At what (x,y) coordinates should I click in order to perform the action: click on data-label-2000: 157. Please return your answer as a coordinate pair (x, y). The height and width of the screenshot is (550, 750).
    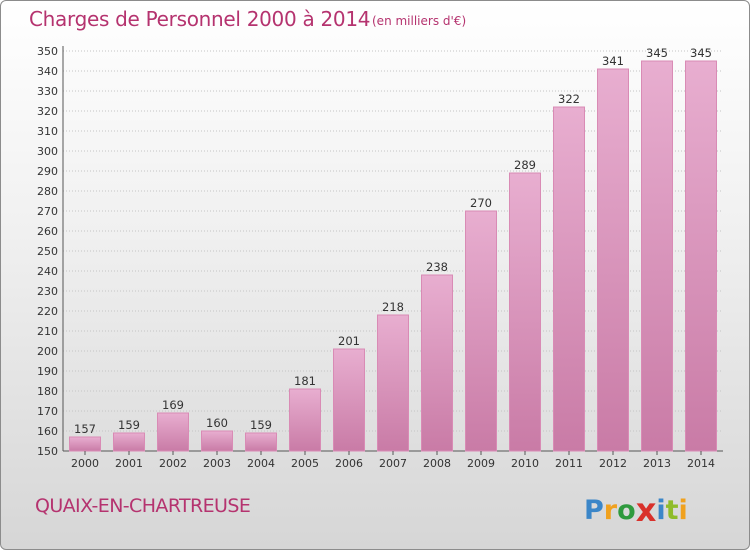
    Looking at the image, I should click on (85, 429).